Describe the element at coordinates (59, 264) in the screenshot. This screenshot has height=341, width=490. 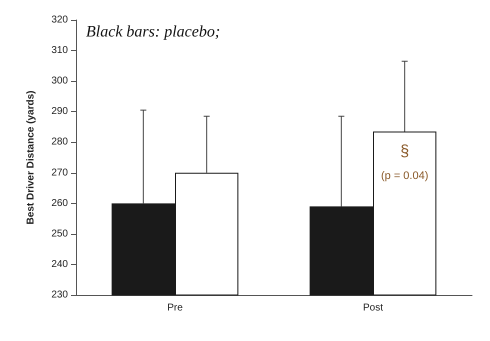
I see `y-tick-label: 240` at that location.